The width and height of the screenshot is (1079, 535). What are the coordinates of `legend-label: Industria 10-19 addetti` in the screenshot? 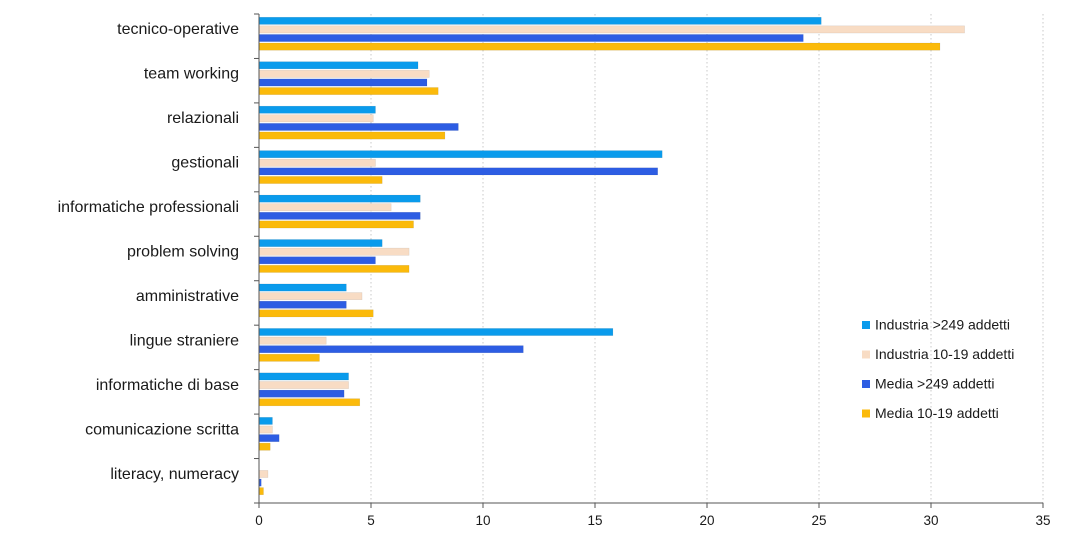 It's located at (944, 354).